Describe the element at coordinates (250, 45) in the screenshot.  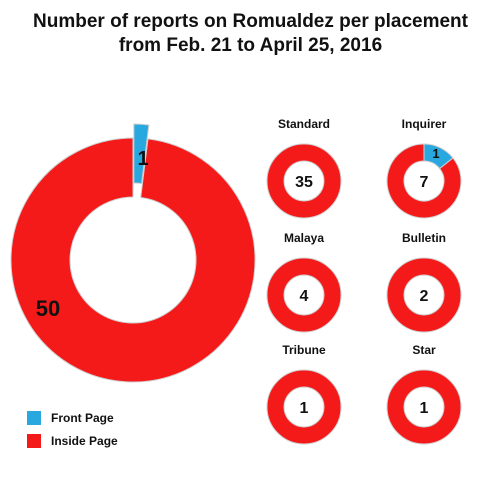
I see `title-line-2: from Feb. 21 to April 25, 2016` at that location.